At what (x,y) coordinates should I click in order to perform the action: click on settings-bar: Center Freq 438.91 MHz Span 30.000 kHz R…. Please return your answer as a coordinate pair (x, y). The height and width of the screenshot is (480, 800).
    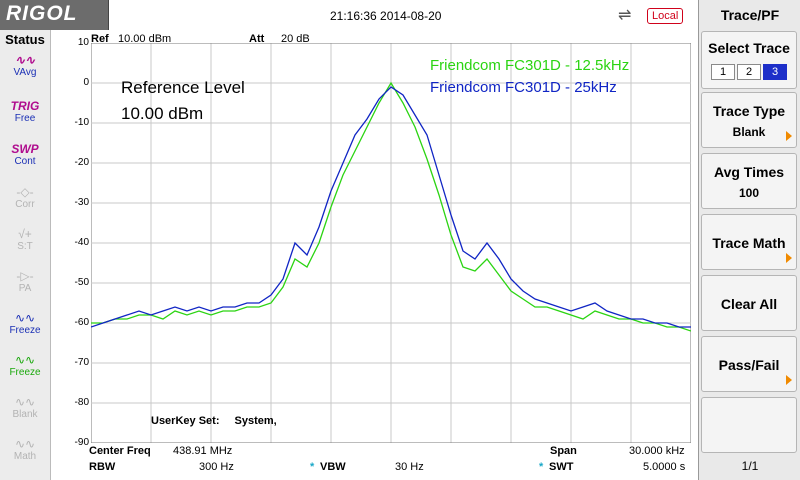
    Looking at the image, I should click on (374, 461).